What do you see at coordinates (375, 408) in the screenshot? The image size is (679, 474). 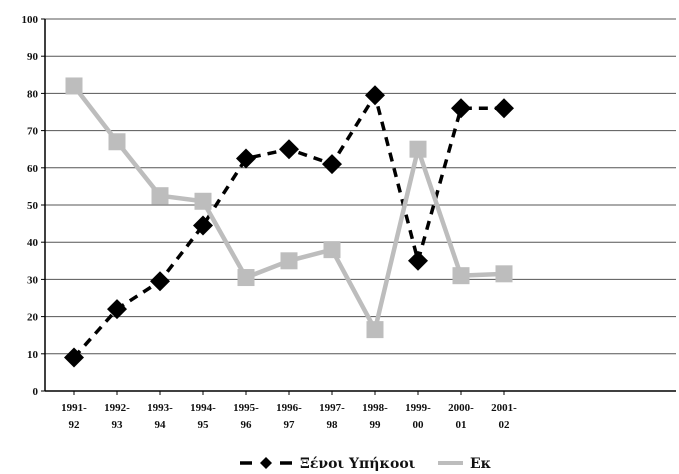 I see `x-tick-label: 1998-` at bounding box center [375, 408].